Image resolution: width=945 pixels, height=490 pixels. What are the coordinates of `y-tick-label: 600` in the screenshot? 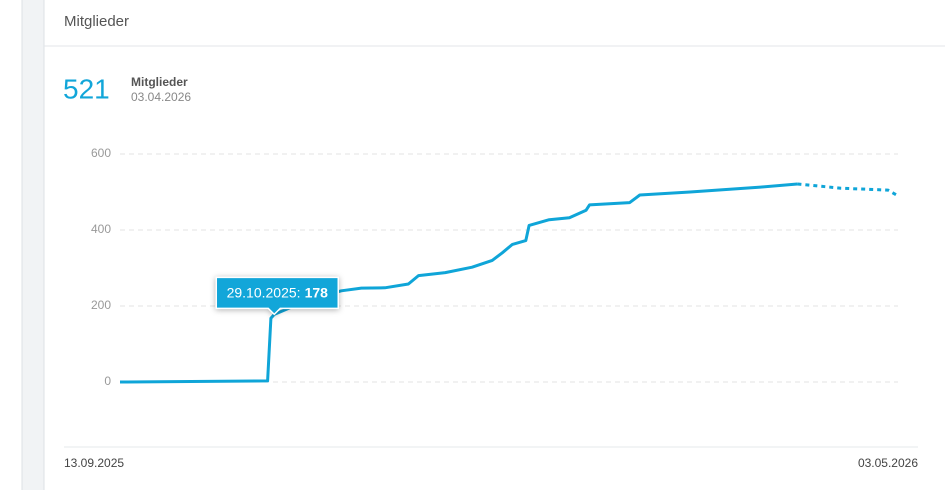 It's located at (101, 153).